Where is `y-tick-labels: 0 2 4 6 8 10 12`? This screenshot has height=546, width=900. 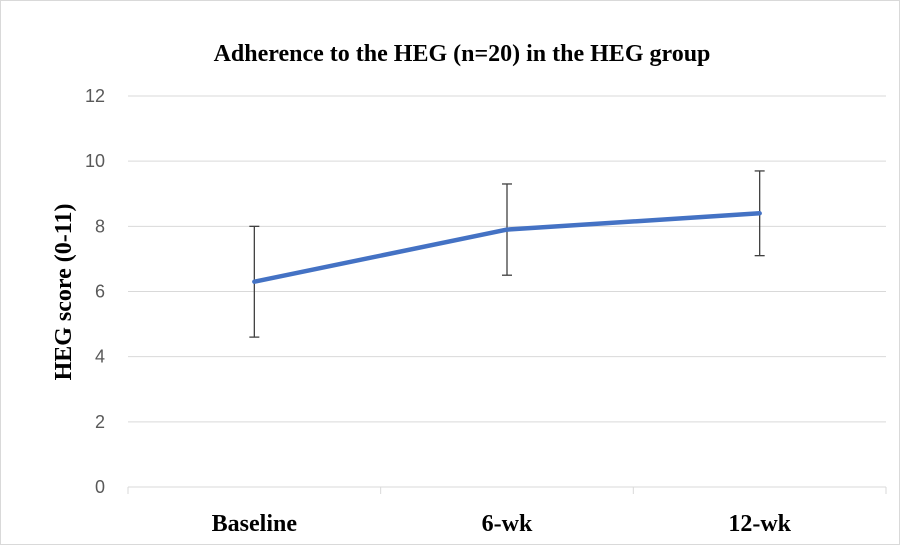
y-tick-labels: 0 2 4 6 8 10 12 is located at coordinates (95, 291).